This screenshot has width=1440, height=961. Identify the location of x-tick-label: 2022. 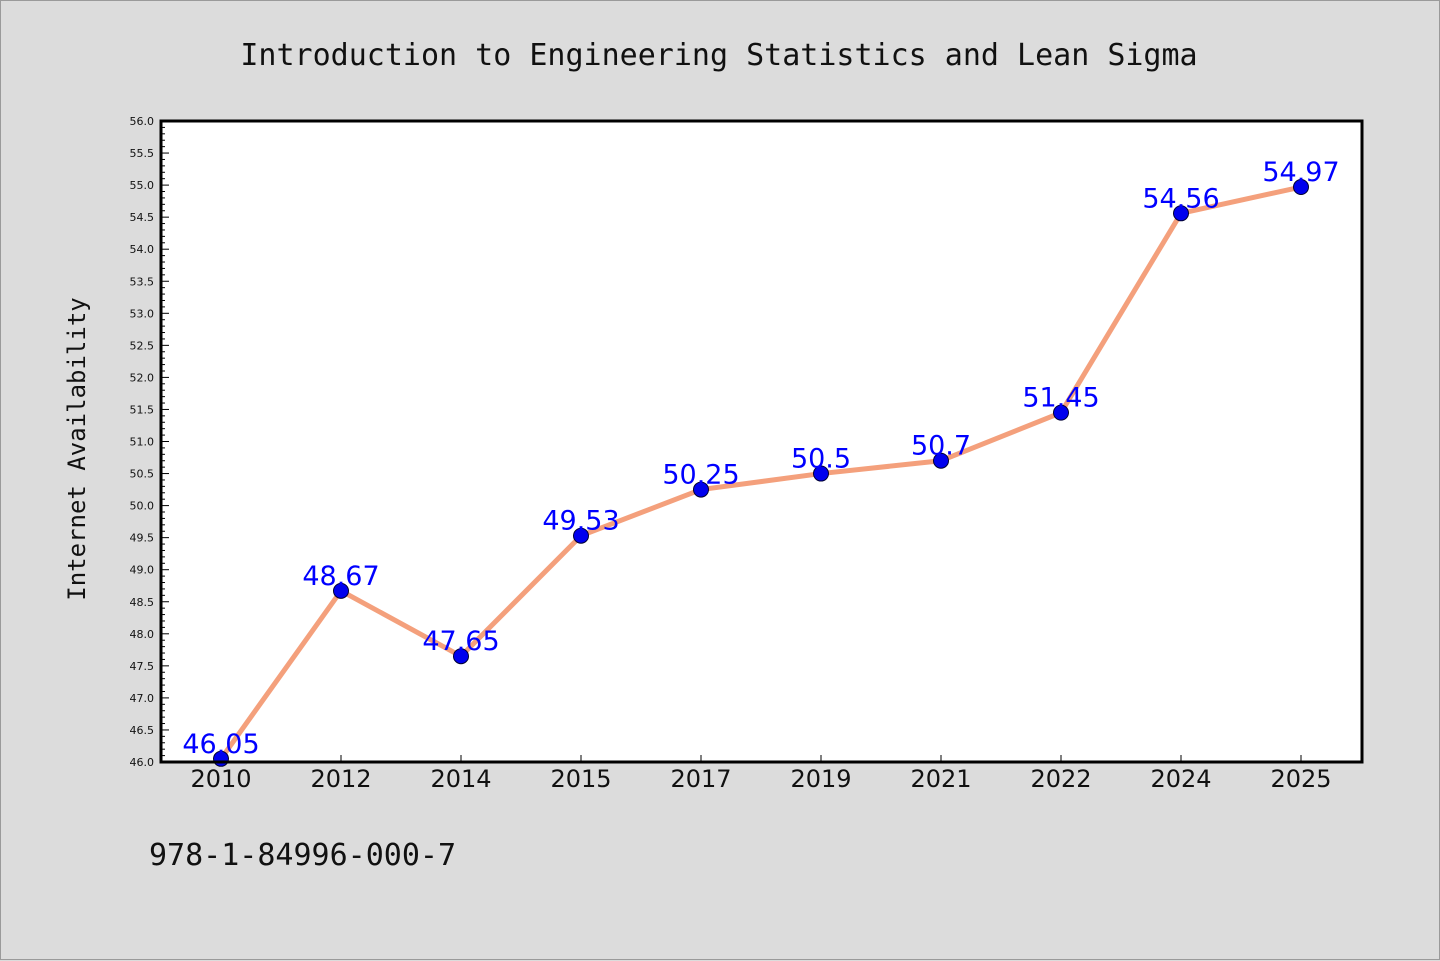
(1060, 779).